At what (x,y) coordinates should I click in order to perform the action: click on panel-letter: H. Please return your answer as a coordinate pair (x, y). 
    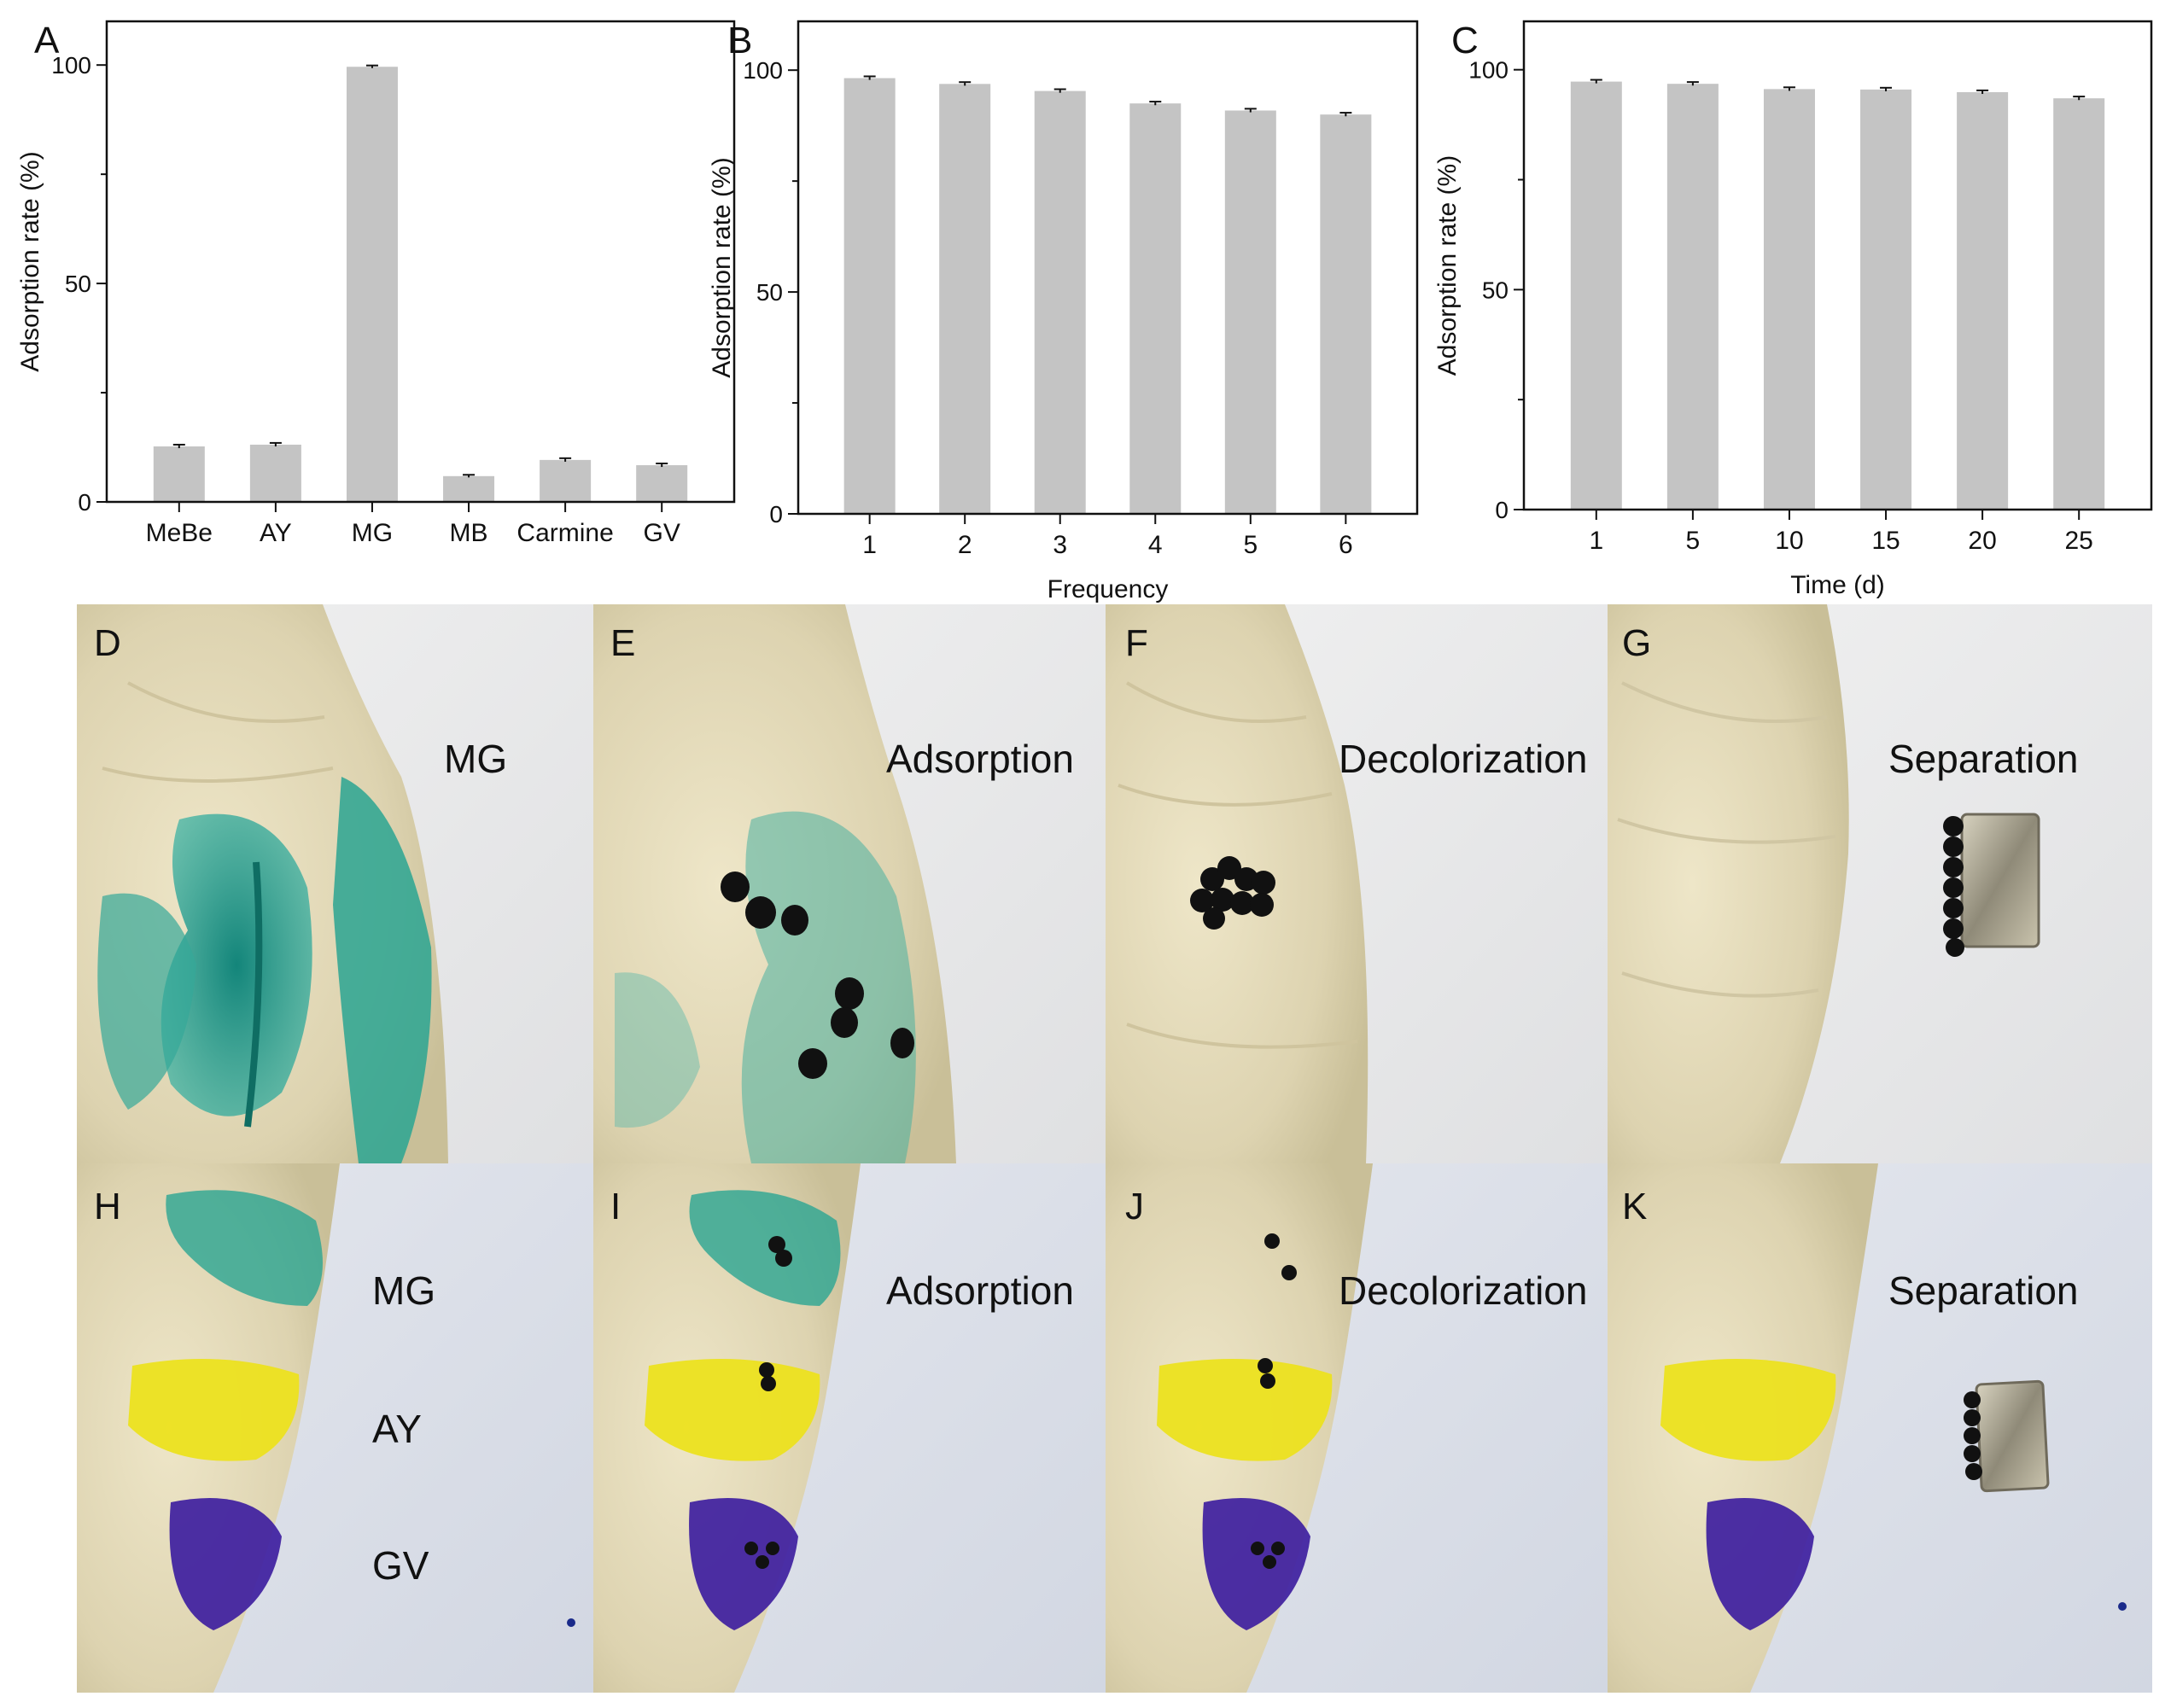
    Looking at the image, I should click on (107, 1206).